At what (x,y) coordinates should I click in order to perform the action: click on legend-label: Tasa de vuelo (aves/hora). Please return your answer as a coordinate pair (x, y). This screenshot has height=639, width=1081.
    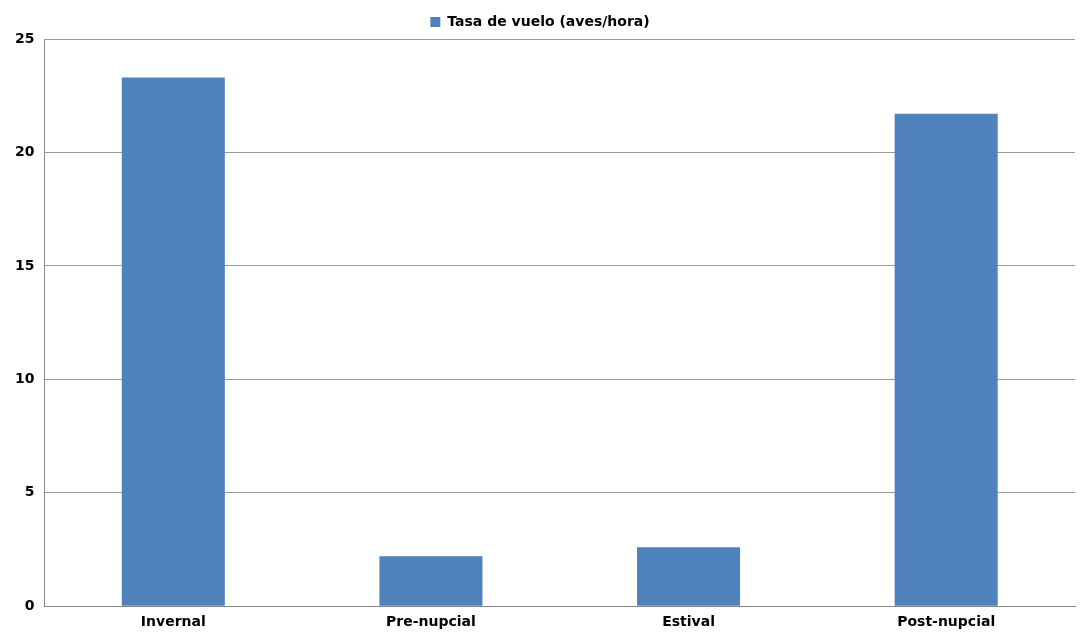
    Looking at the image, I should click on (548, 20).